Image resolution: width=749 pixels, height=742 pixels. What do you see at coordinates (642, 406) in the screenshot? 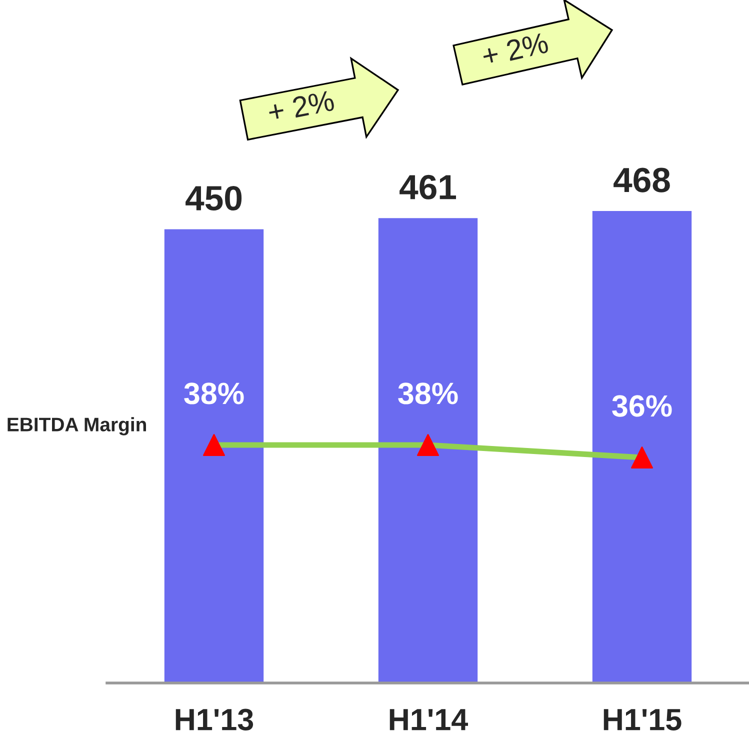
I see `data-label: 36%` at bounding box center [642, 406].